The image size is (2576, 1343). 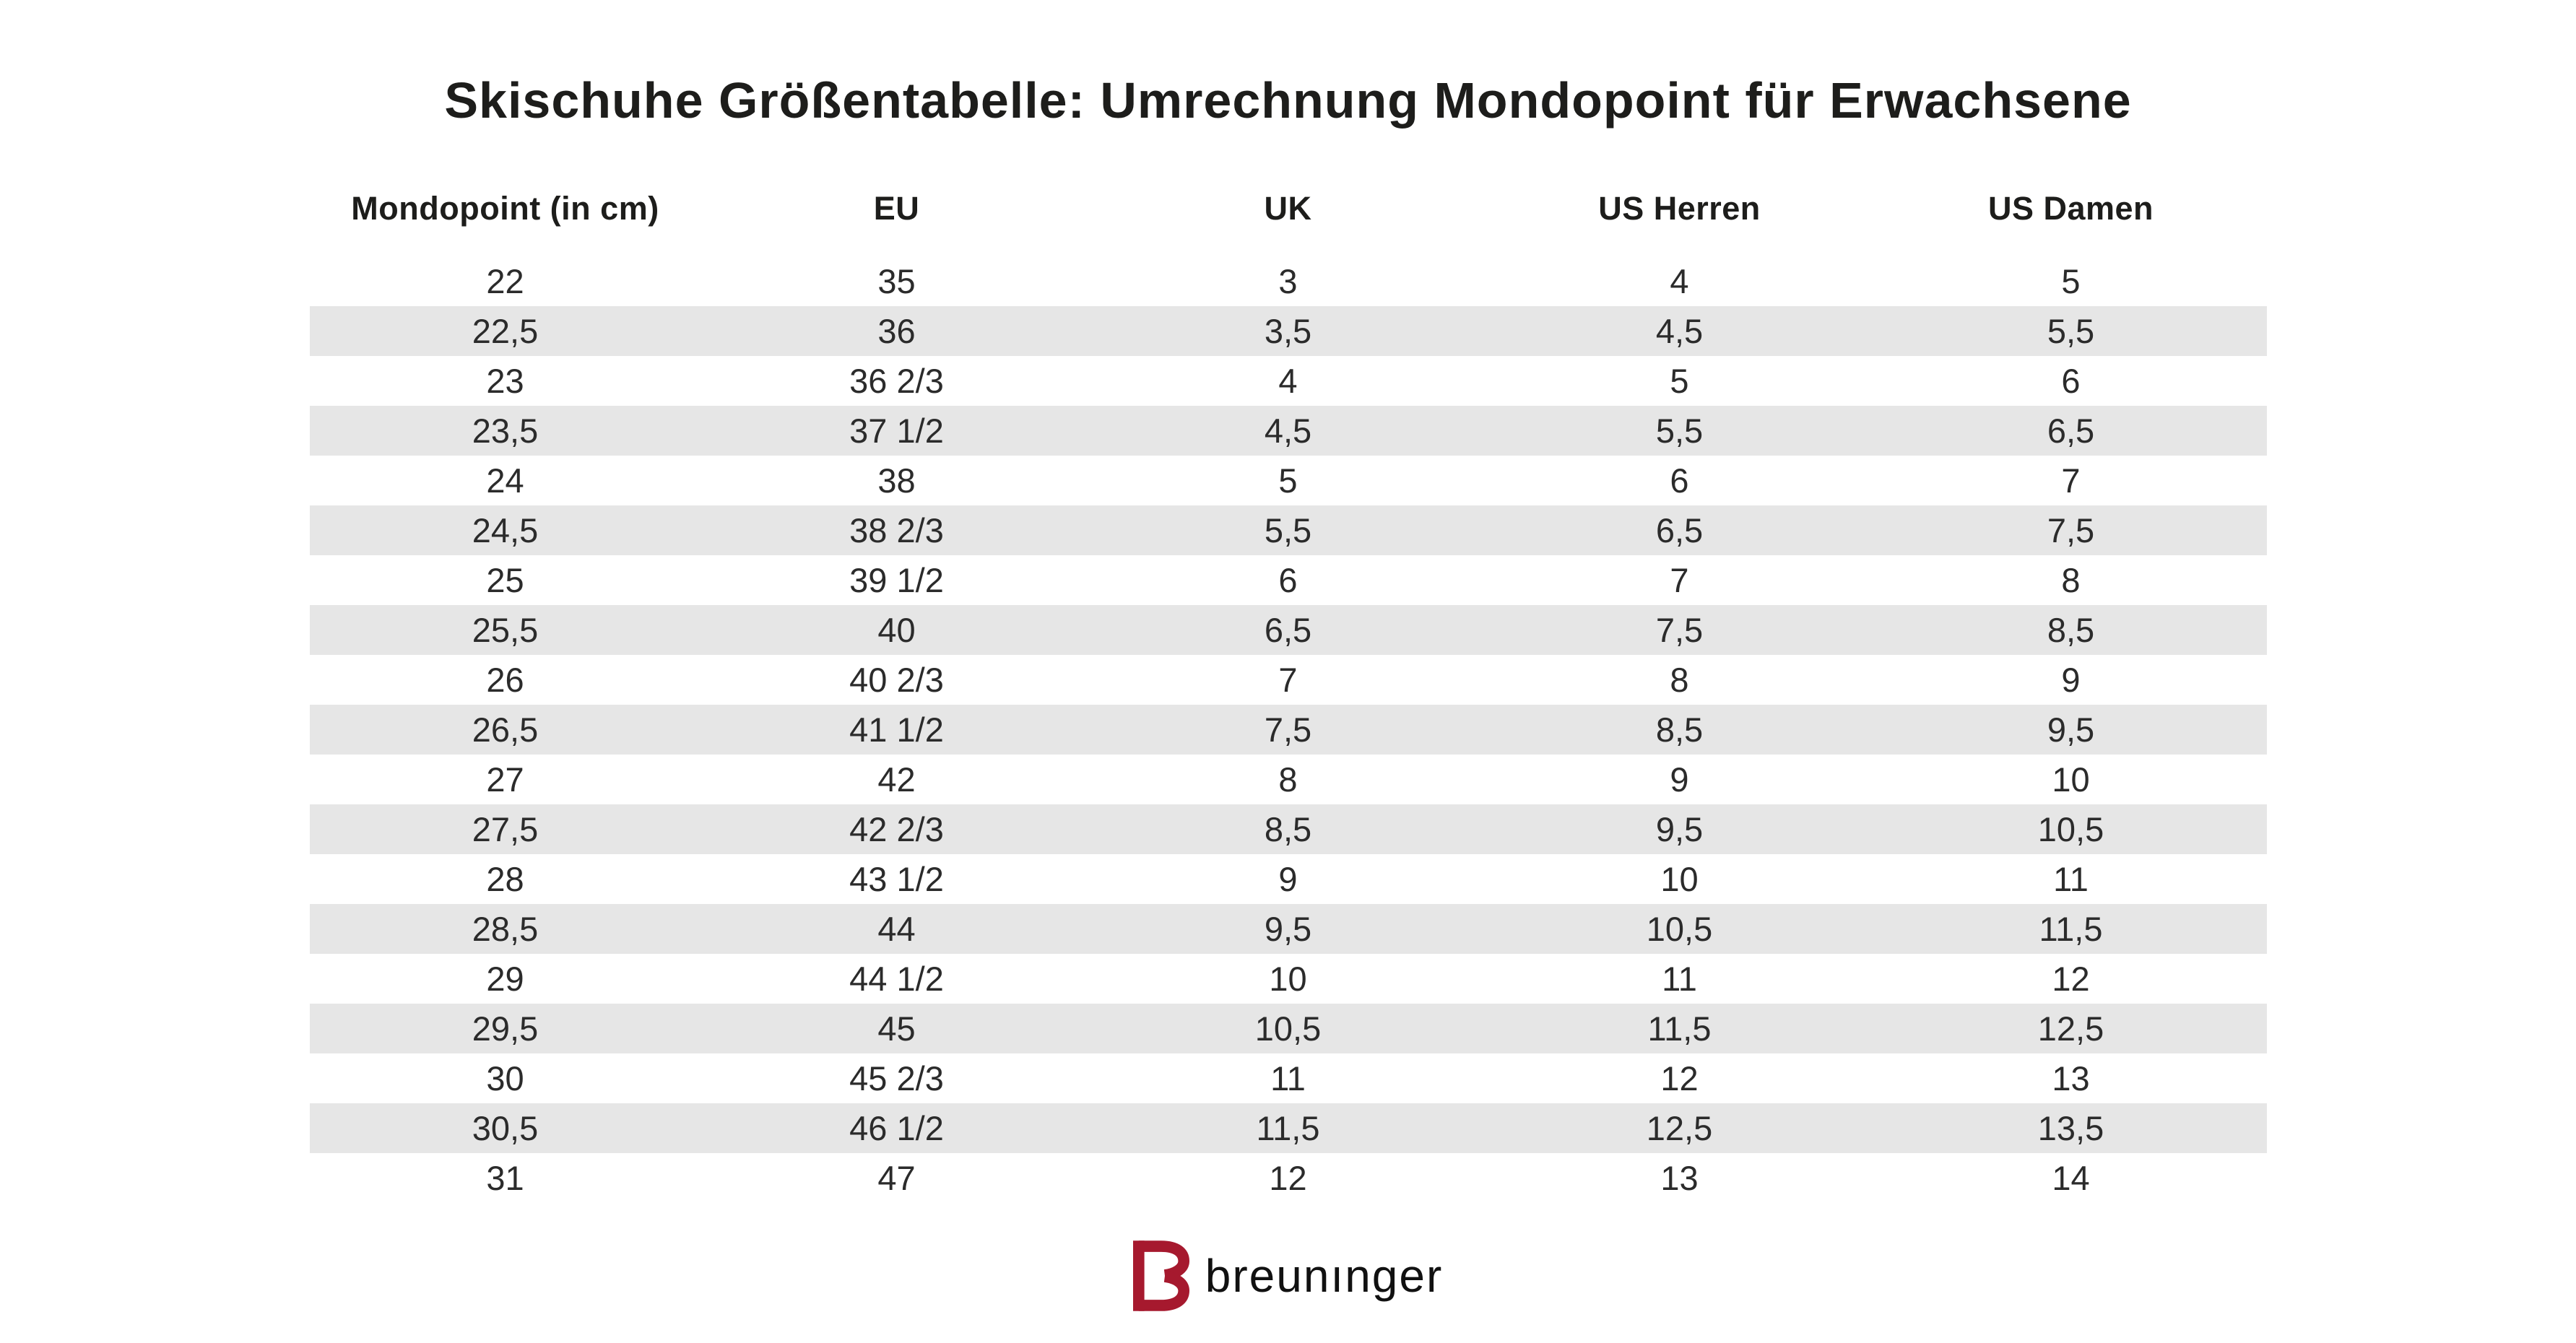 What do you see at coordinates (1288, 879) in the screenshot?
I see `table-row: 28 43 1/2 9 10 11` at bounding box center [1288, 879].